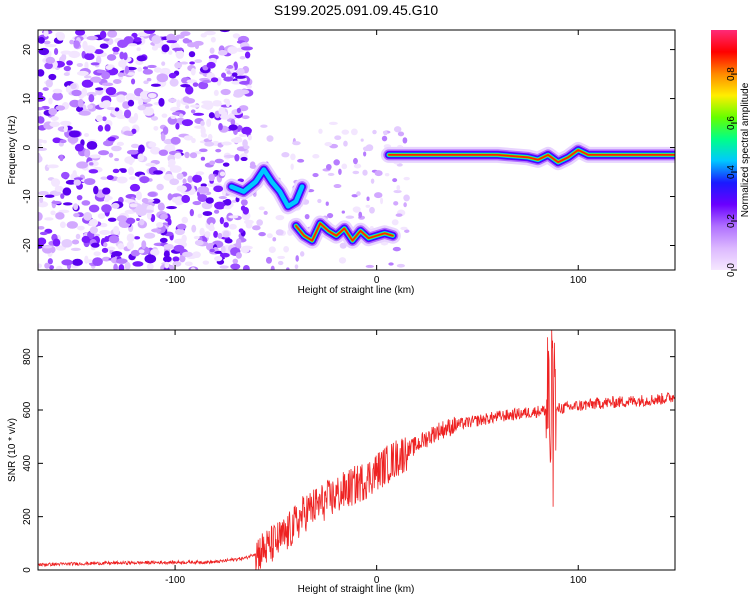 The image size is (750, 600). I want to click on heatmap-y-label: Frequency (Hz), so click(12, 150).